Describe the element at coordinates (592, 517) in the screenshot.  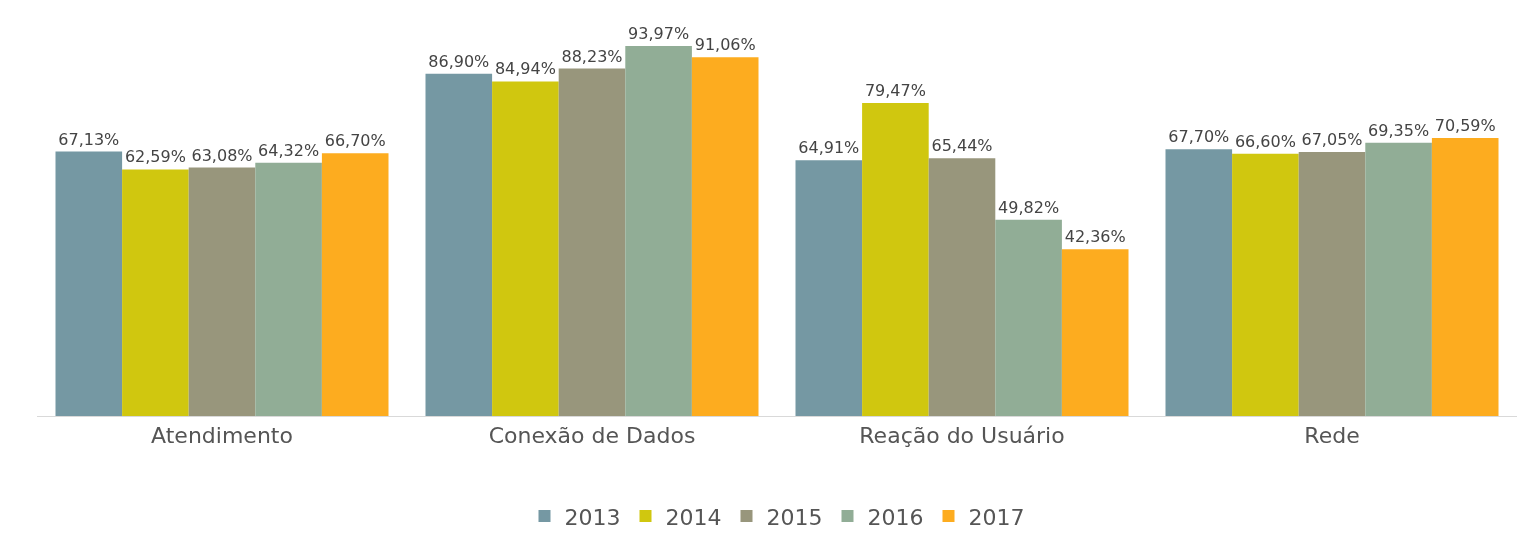
I see `legend-label: 2013` at that location.